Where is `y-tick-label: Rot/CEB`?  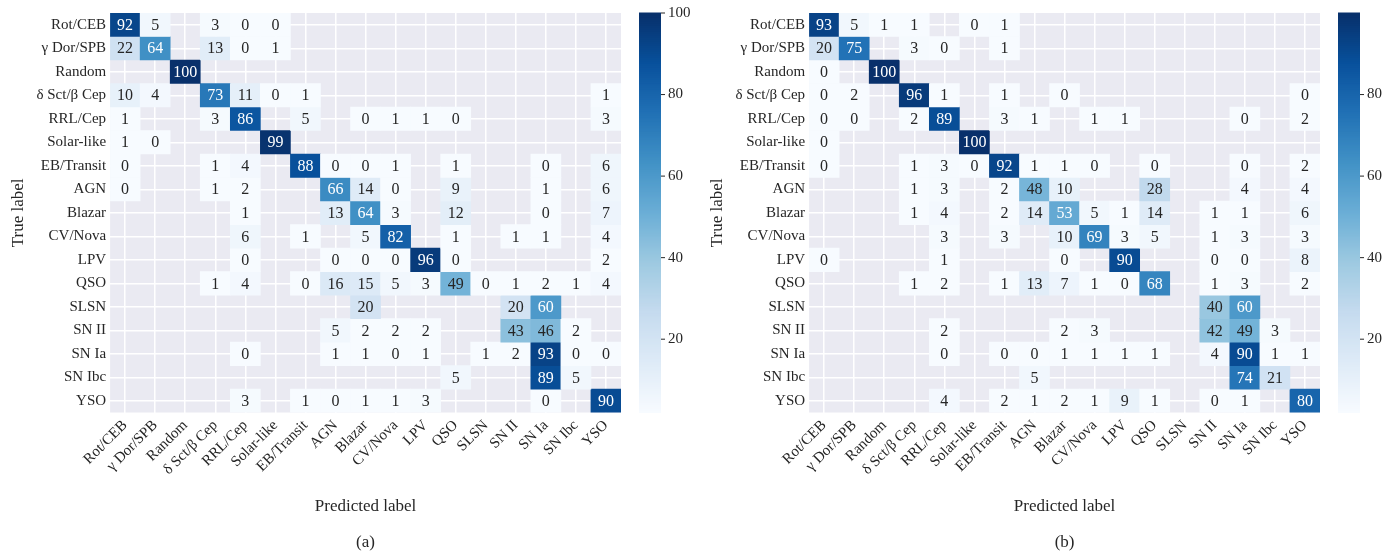
y-tick-label: Rot/CEB is located at coordinates (79, 23).